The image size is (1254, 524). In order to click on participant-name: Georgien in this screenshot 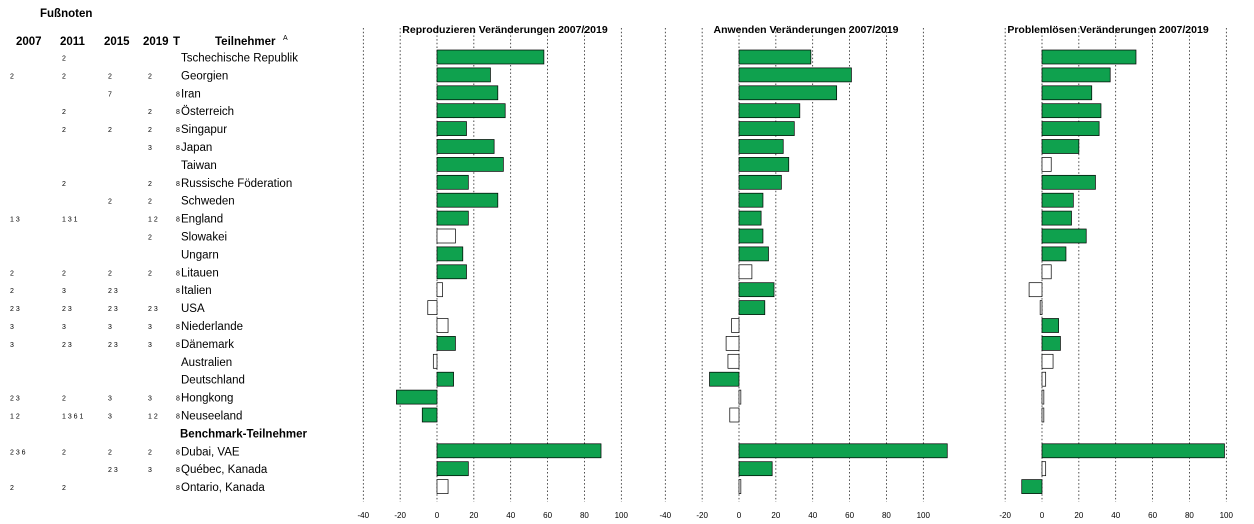, I will do `click(204, 76)`.